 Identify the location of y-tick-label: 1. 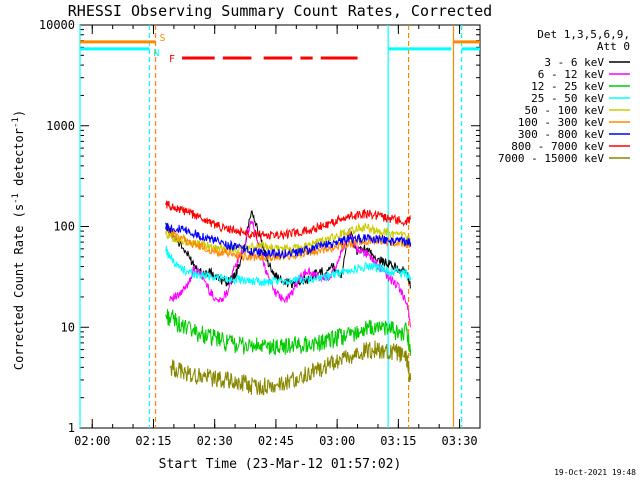
(71, 428).